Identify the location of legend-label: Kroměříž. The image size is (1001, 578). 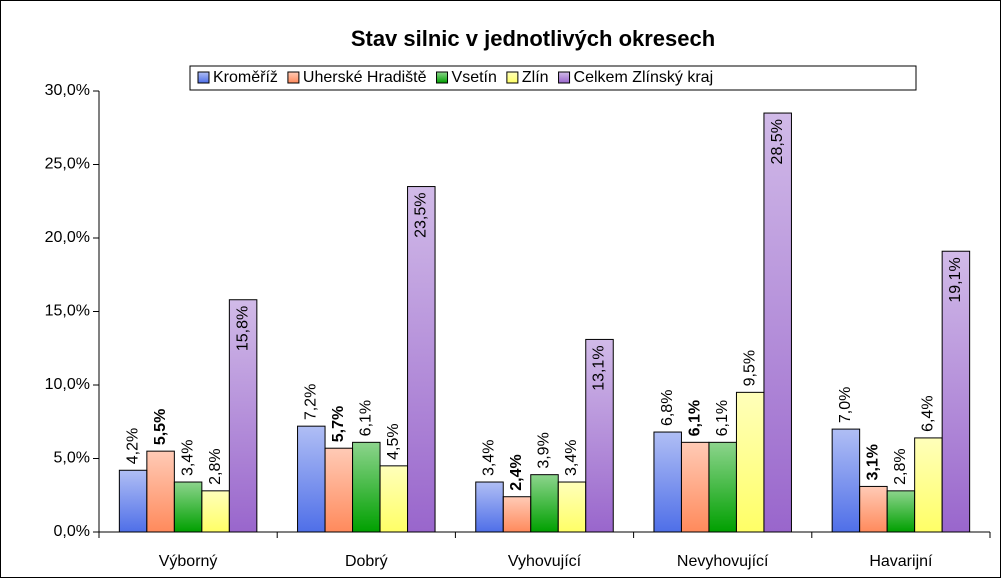
(245, 77).